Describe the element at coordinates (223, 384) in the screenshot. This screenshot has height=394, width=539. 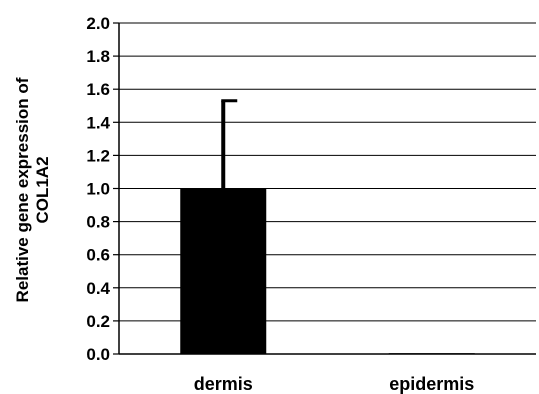
I see `x-category-label: dermis` at that location.